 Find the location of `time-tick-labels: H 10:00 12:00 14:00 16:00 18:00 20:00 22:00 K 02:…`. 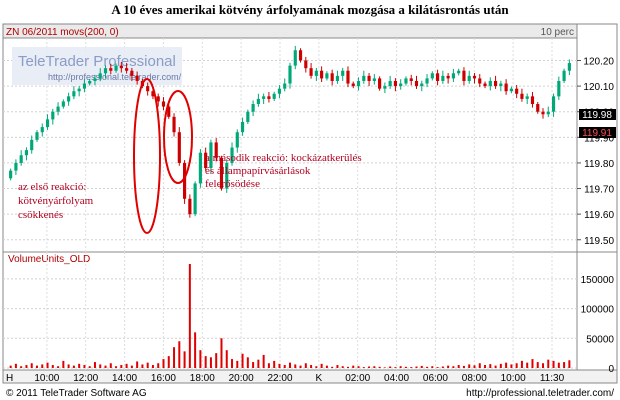

time-tick-labels: H 10:00 12:00 14:00 16:00 18:00 20:00 22:00 K 02:… is located at coordinates (285, 378).